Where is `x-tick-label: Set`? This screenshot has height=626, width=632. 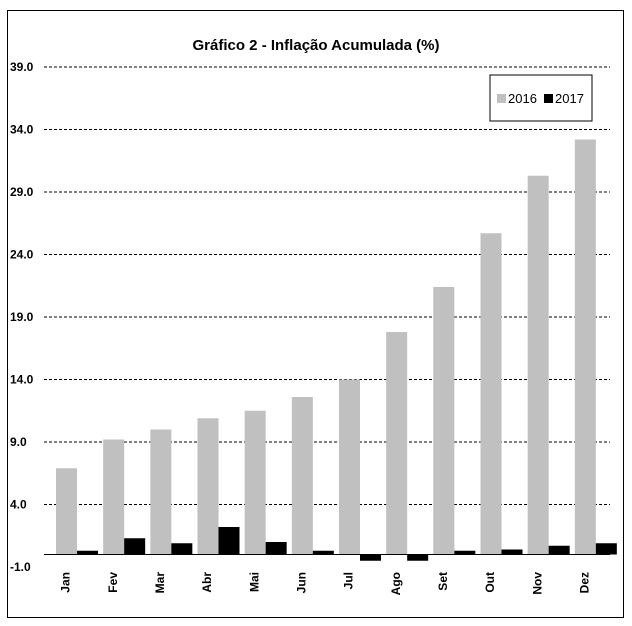 x-tick-label: Set is located at coordinates (443, 581).